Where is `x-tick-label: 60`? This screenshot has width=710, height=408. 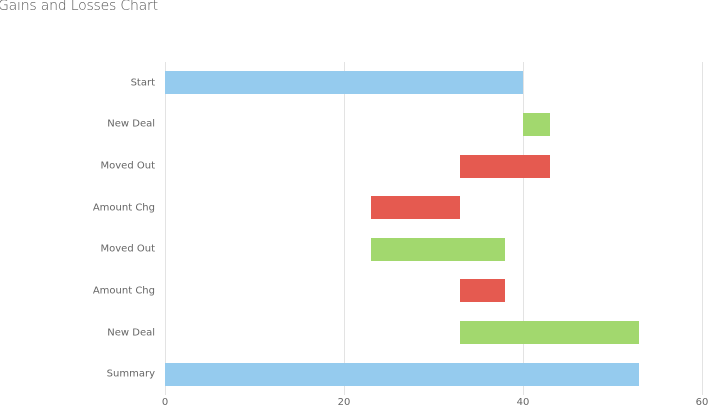
x-tick-label: 60 is located at coordinates (702, 402).